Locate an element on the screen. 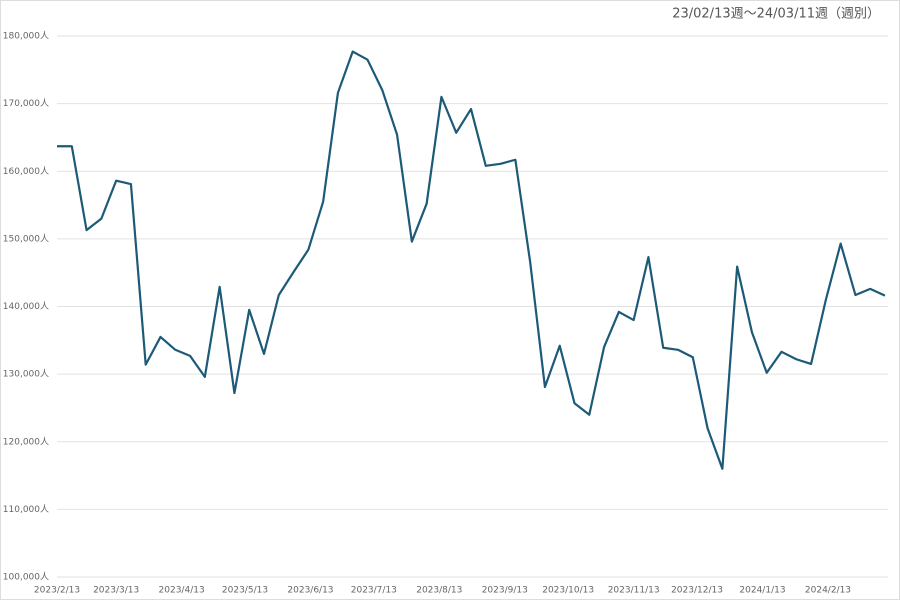 This screenshot has width=900, height=600. y-tick-label: 110,000人 is located at coordinates (26, 509).